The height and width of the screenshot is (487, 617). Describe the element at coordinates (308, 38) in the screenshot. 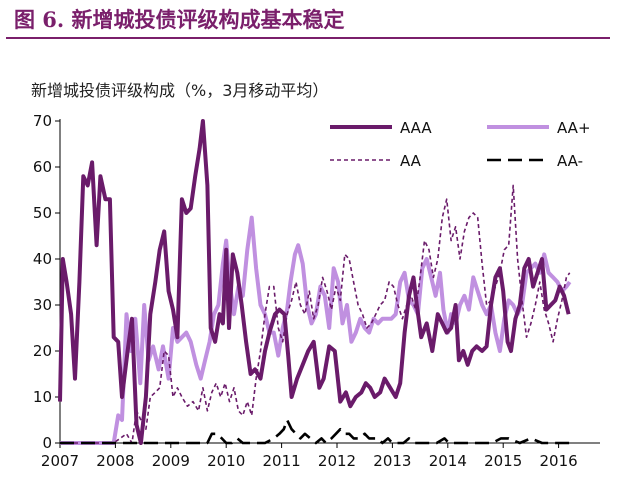

I see `title-divider` at that location.